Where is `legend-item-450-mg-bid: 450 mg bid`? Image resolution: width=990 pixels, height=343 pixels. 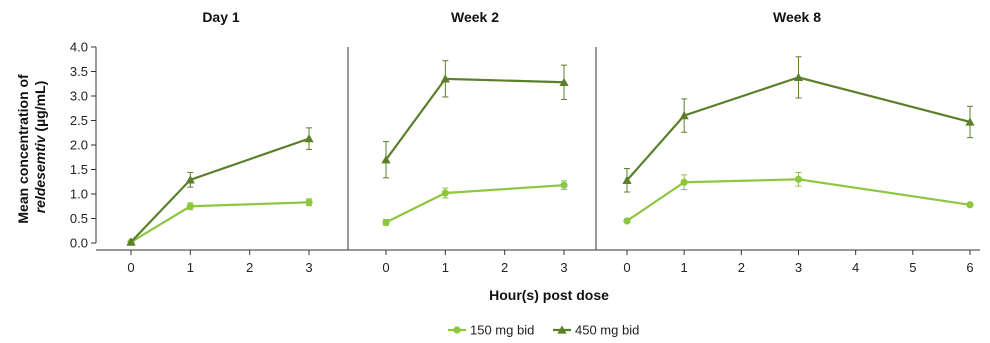 legend-item-450-mg-bid: 450 mg bid is located at coordinates (596, 330).